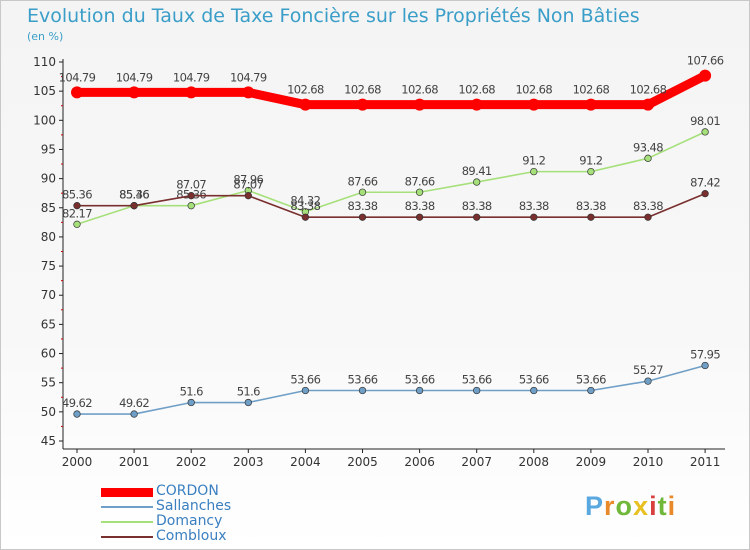 This screenshot has width=750, height=550. What do you see at coordinates (44, 62) in the screenshot?
I see `y-tick-label: 110` at bounding box center [44, 62].